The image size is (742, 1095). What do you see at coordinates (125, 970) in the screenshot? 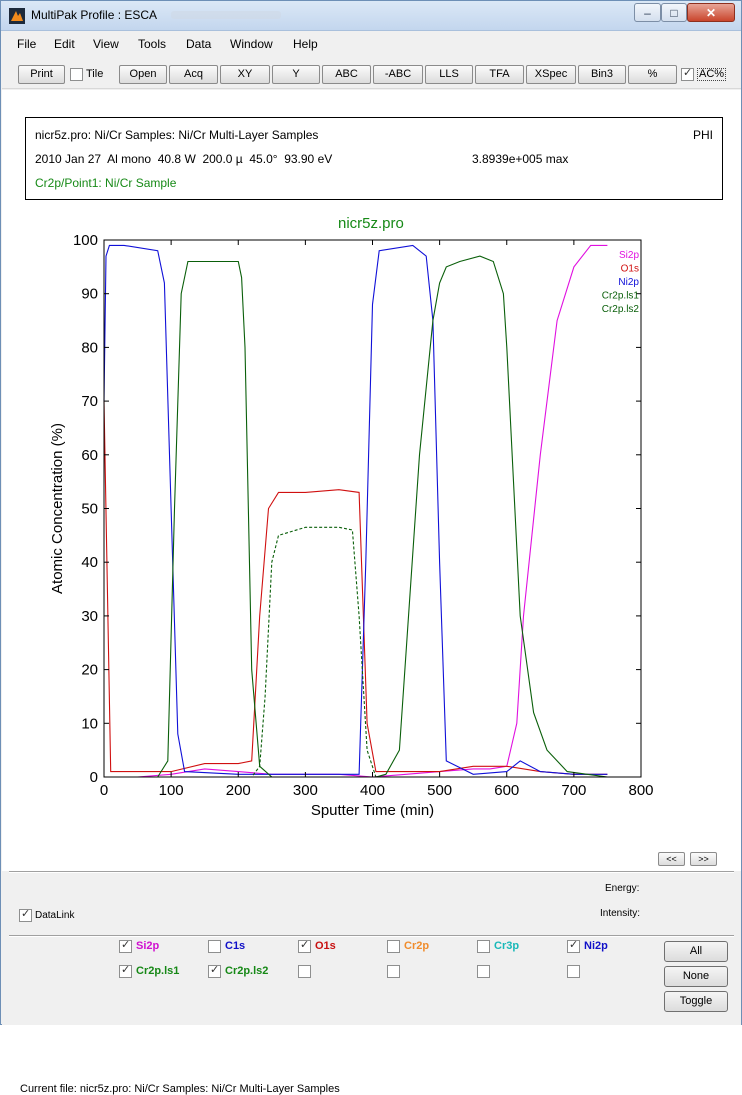
I see `cr2p-ls1-checkbox` at bounding box center [125, 970].